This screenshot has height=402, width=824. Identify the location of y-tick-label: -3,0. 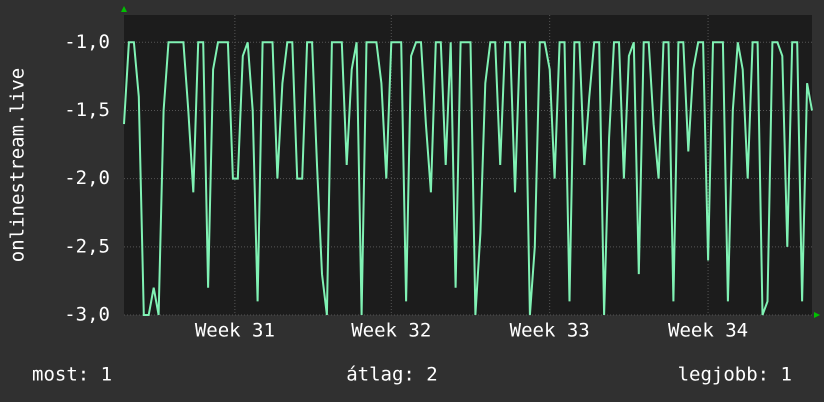
(87, 315).